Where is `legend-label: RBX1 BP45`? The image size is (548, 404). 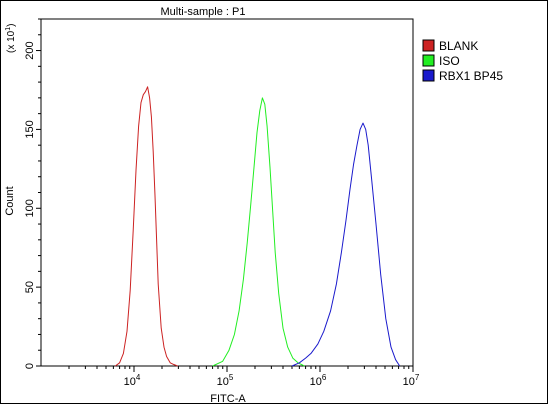 legend-label: RBX1 BP45 is located at coordinates (471, 76).